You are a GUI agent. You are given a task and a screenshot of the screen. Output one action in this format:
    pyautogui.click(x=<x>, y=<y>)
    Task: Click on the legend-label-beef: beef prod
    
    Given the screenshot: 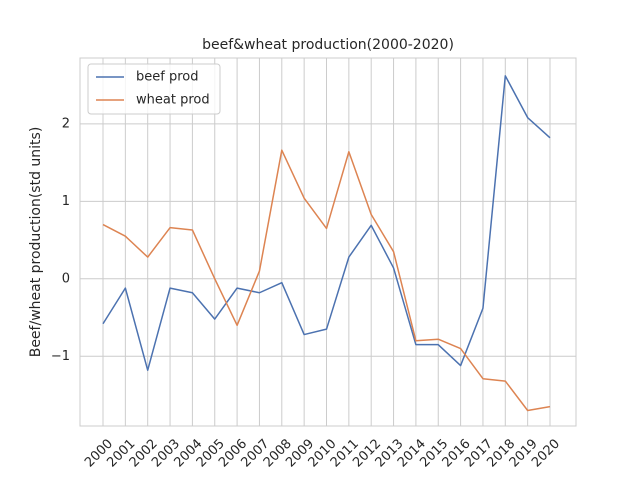 What is the action you would take?
    pyautogui.click(x=167, y=77)
    